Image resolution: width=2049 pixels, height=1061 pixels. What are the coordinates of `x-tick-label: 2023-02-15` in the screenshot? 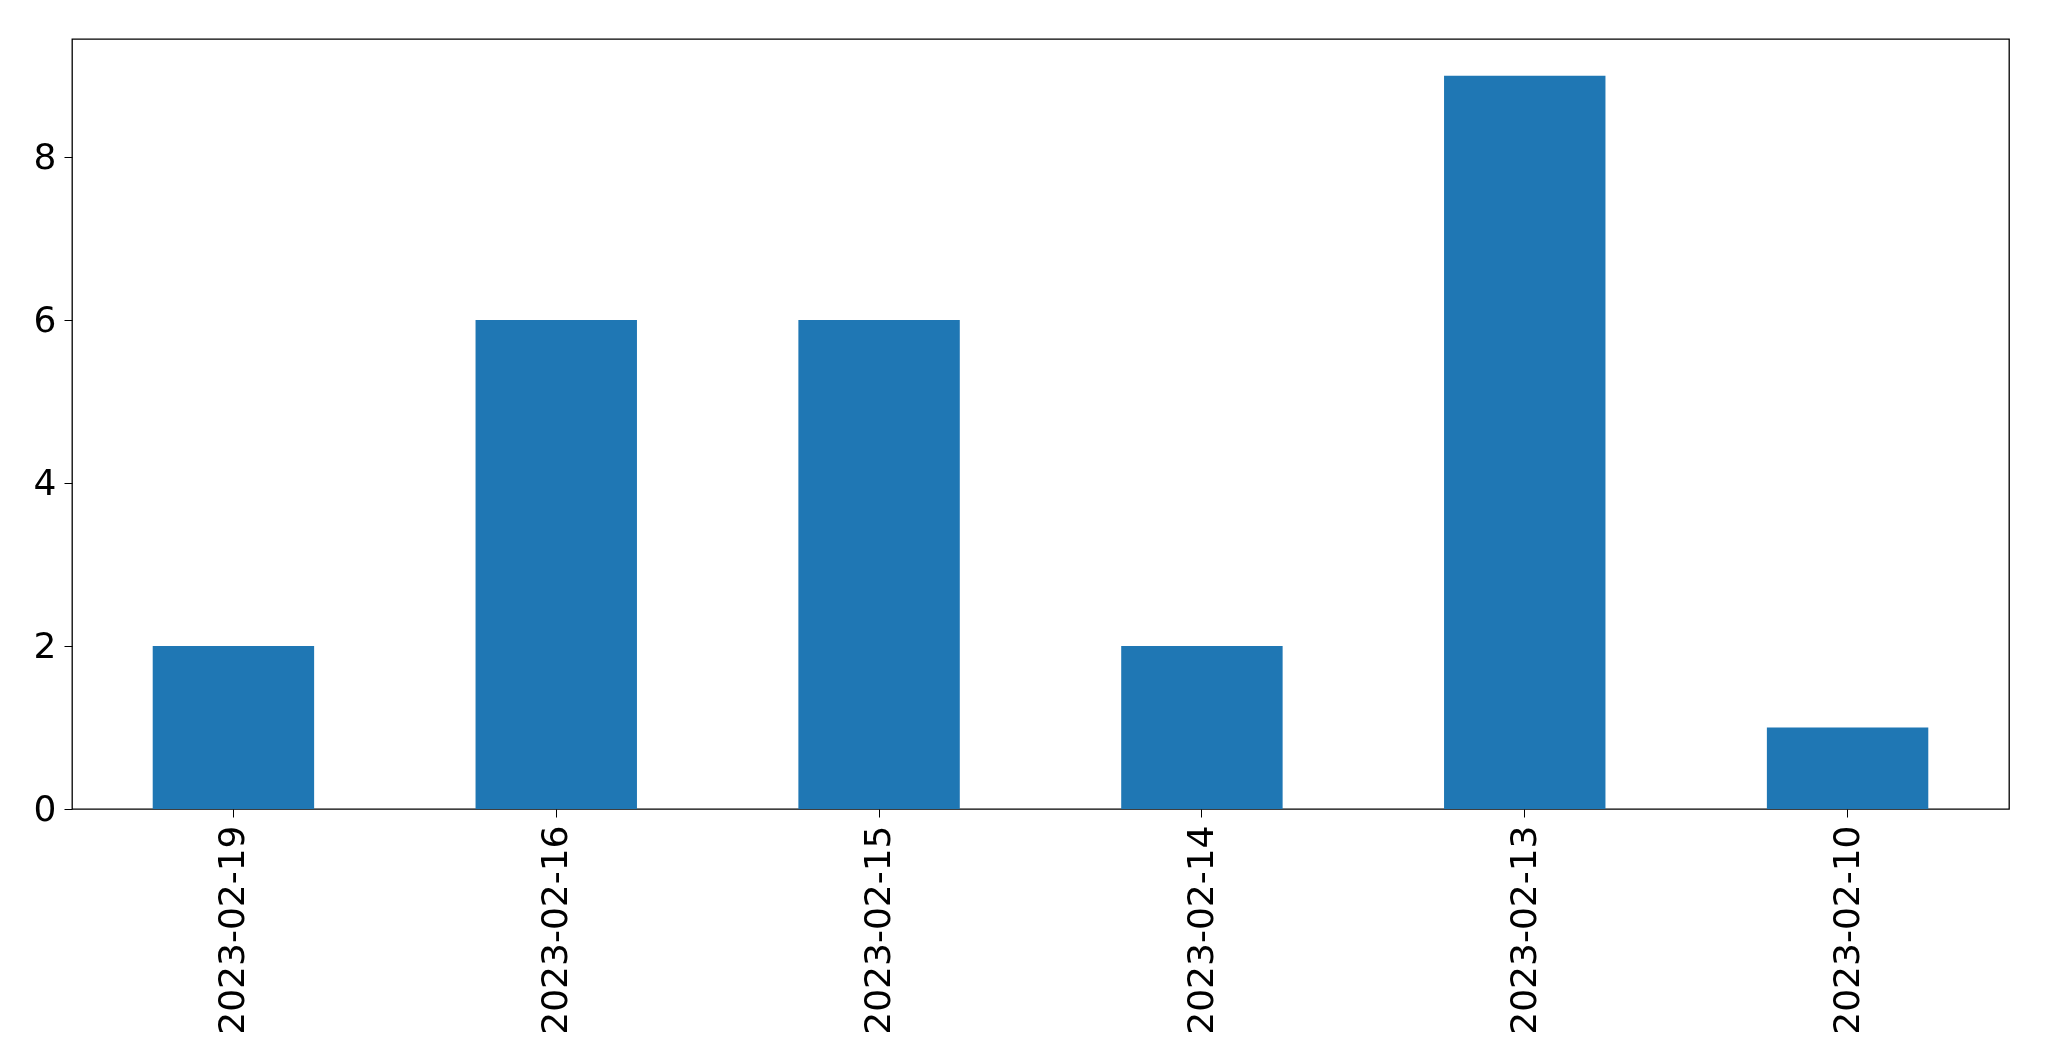 It's located at (878, 930).